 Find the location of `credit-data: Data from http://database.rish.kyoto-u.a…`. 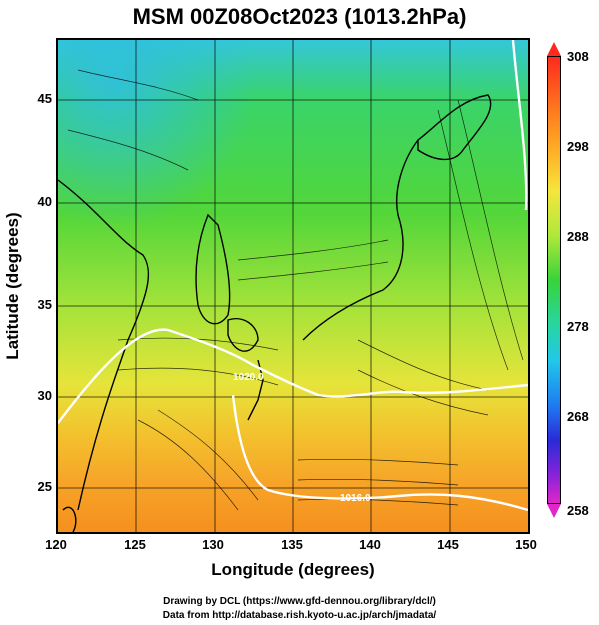

credit-data: Data from http://database.rish.kyoto-u.a… is located at coordinates (299, 615).